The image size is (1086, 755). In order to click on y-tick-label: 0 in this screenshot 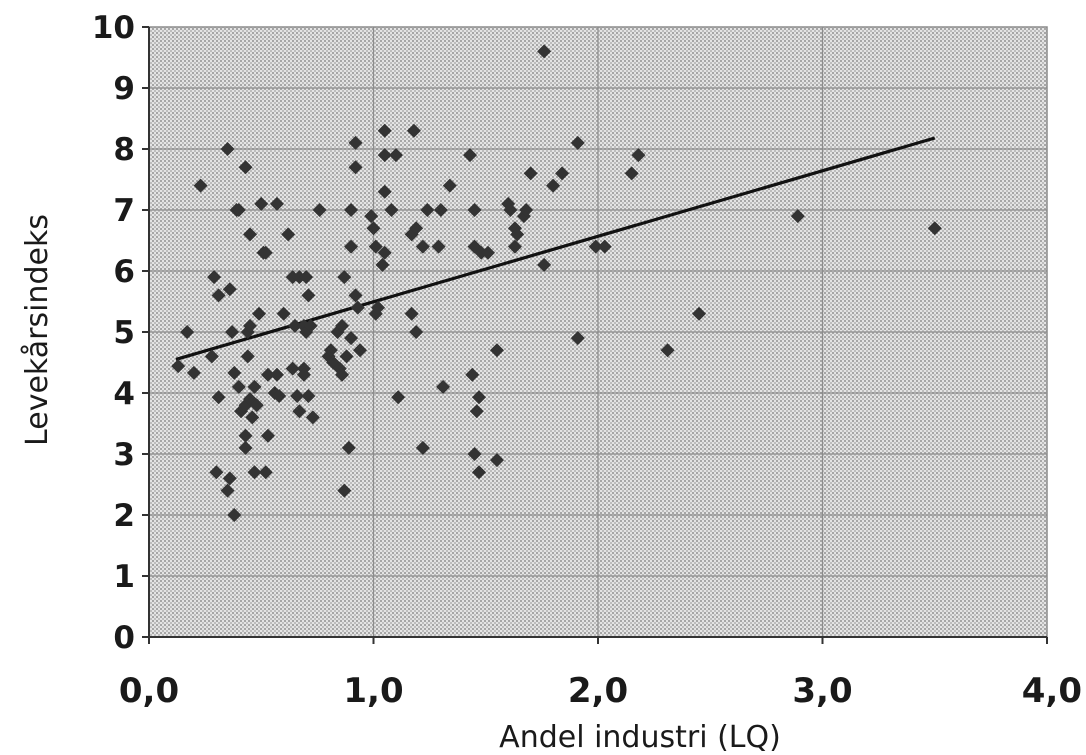, I will do `click(124, 638)`.